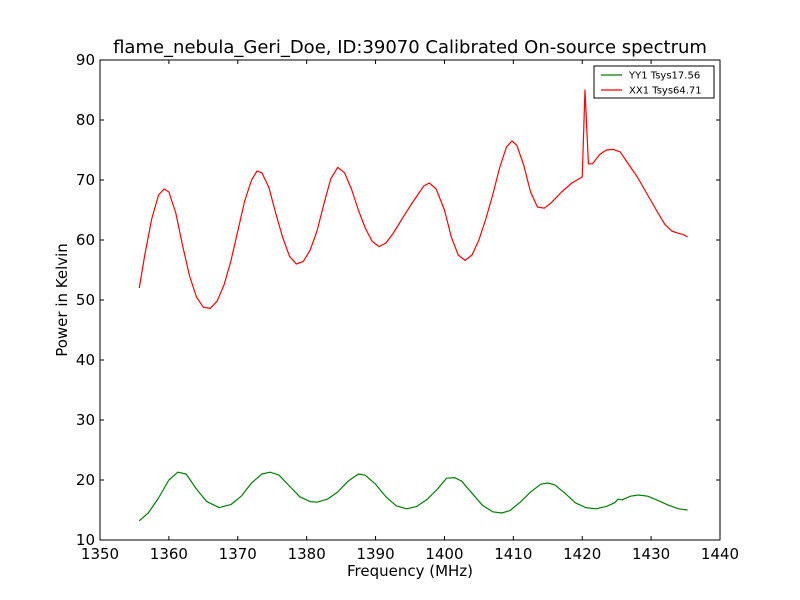 This screenshot has width=800, height=600. I want to click on x-tick-label: 1430, so click(651, 554).